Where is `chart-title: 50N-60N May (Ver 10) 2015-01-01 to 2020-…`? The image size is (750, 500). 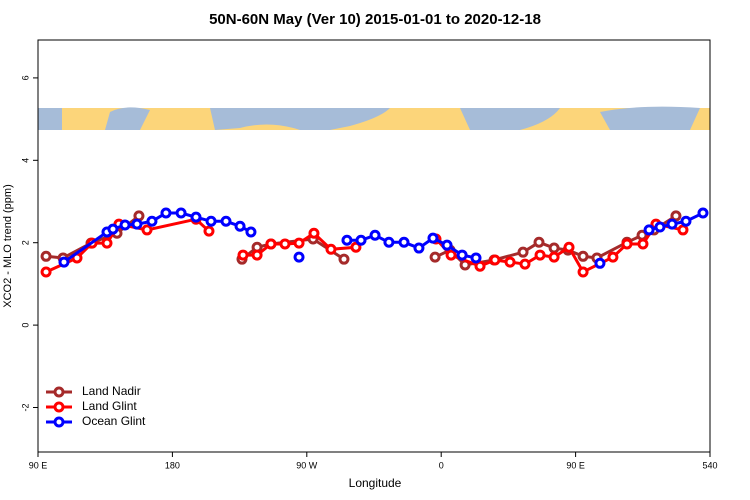
chart-title: 50N-60N May (Ver 10) 2015-01-01 to 2020-… is located at coordinates (375, 19).